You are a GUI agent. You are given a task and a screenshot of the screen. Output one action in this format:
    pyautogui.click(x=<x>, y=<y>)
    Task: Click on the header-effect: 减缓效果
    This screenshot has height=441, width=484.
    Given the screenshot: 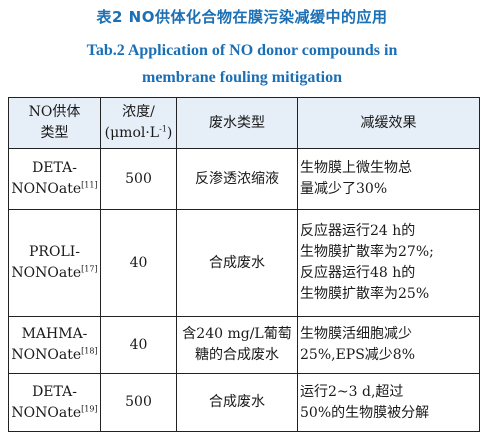 What is the action you would take?
    pyautogui.click(x=388, y=123)
    